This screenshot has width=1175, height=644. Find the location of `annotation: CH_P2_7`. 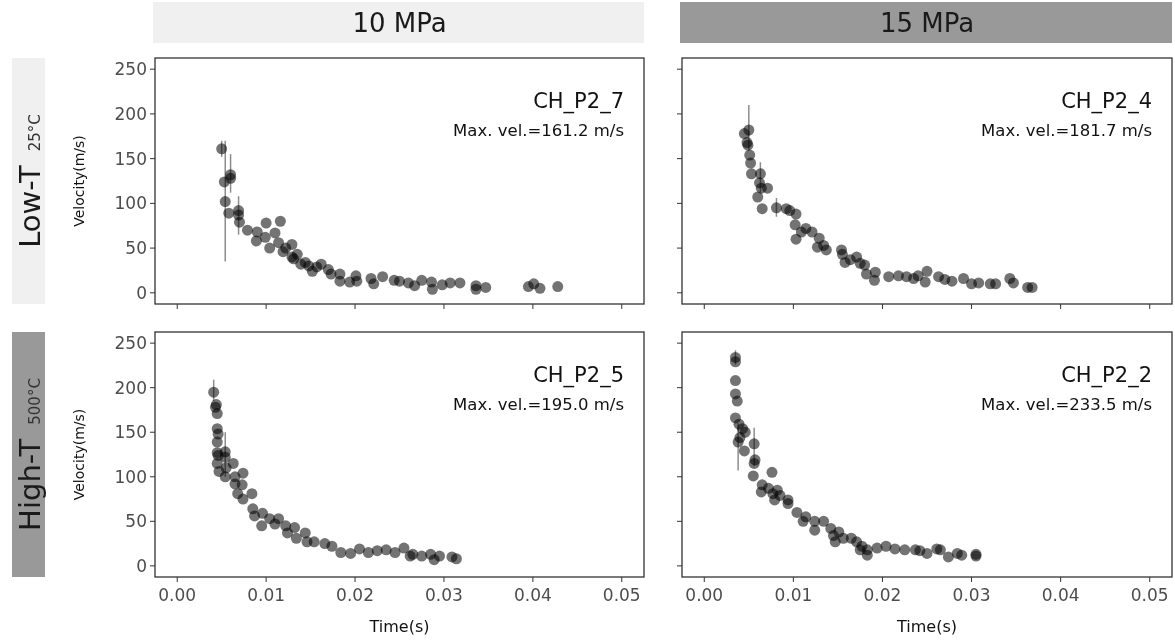

annotation: CH_P2_7 is located at coordinates (578, 101).